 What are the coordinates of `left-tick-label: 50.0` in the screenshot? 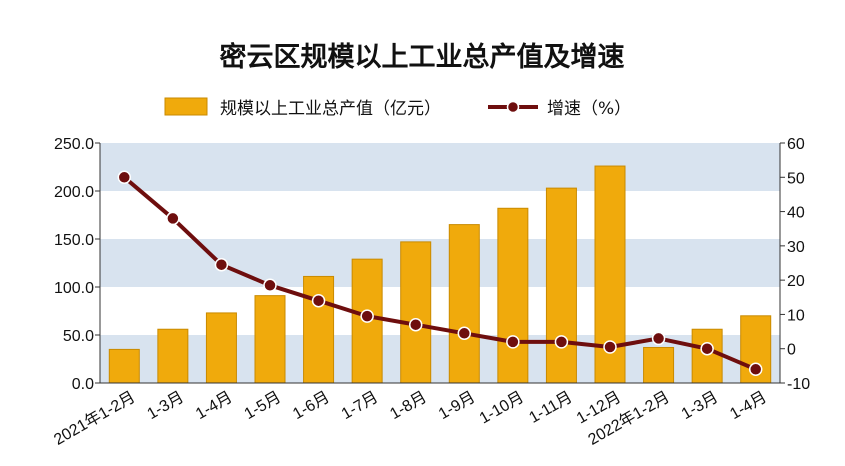 It's located at (78, 336).